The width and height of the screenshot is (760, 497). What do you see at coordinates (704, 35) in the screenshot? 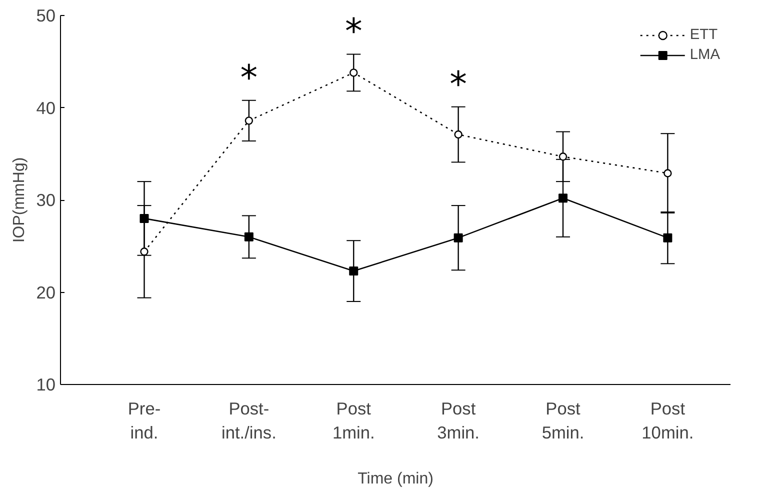
I see `legend-label: ETT` at bounding box center [704, 35].